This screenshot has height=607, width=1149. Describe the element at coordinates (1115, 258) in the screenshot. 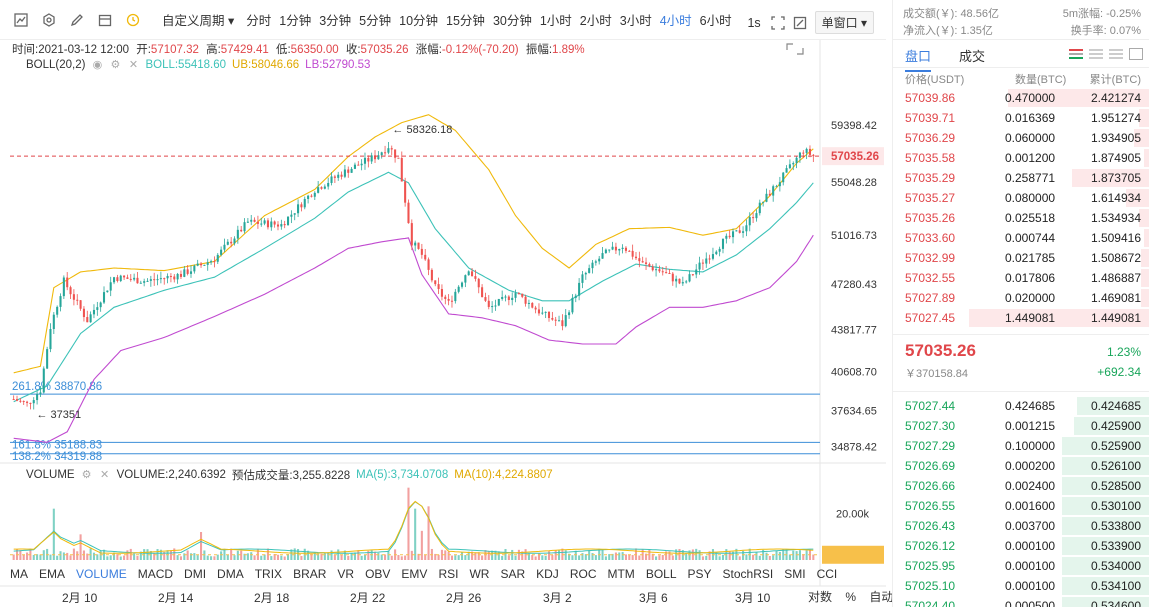

I see `order-total: 1.508672` at that location.